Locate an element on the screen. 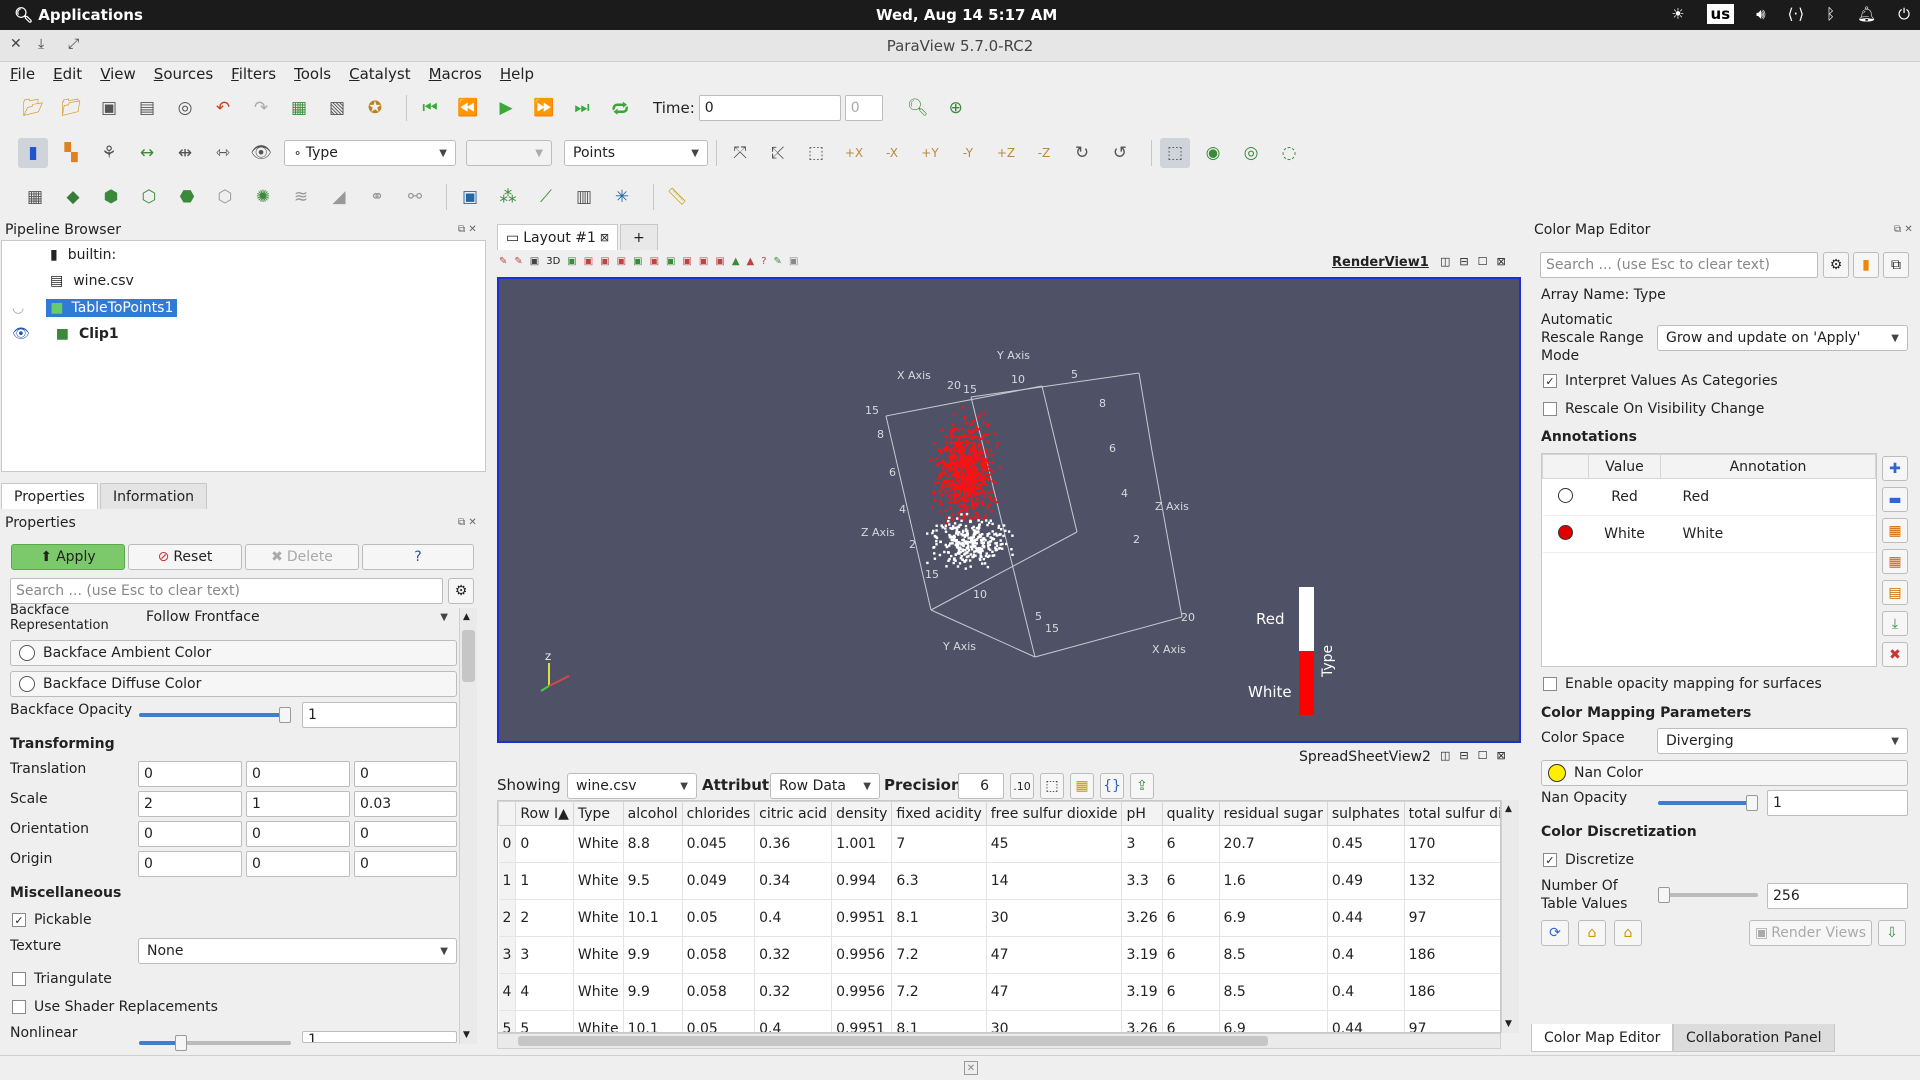 This screenshot has height=1080, width=1920. save-defaults-icon: ⌂ is located at coordinates (1628, 933).